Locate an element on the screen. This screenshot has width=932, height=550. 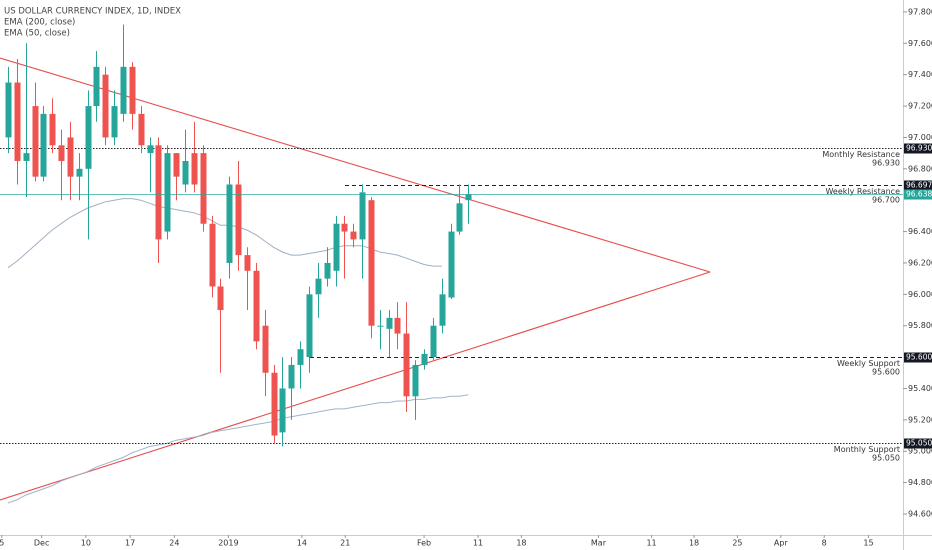
x-tick-label: 24 is located at coordinates (174, 543).